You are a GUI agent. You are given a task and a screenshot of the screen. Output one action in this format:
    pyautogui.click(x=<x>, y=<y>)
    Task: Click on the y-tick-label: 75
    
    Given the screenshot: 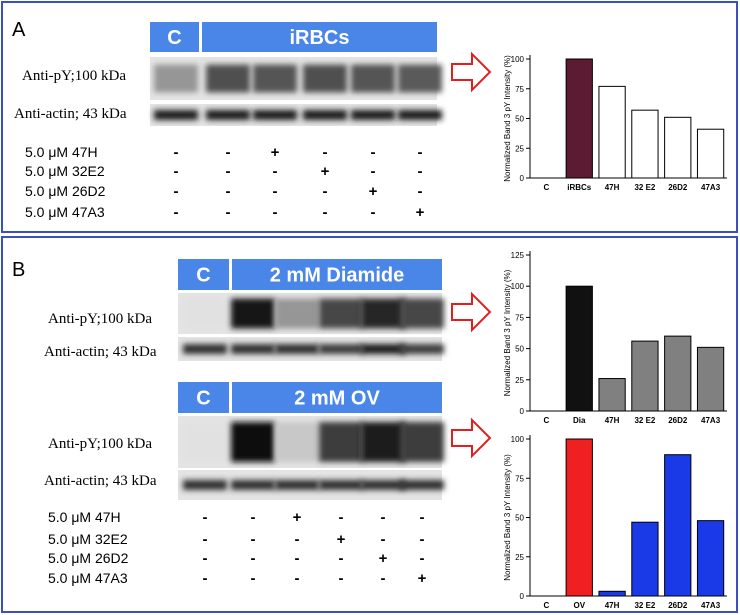 What is the action you would take?
    pyautogui.click(x=519, y=478)
    